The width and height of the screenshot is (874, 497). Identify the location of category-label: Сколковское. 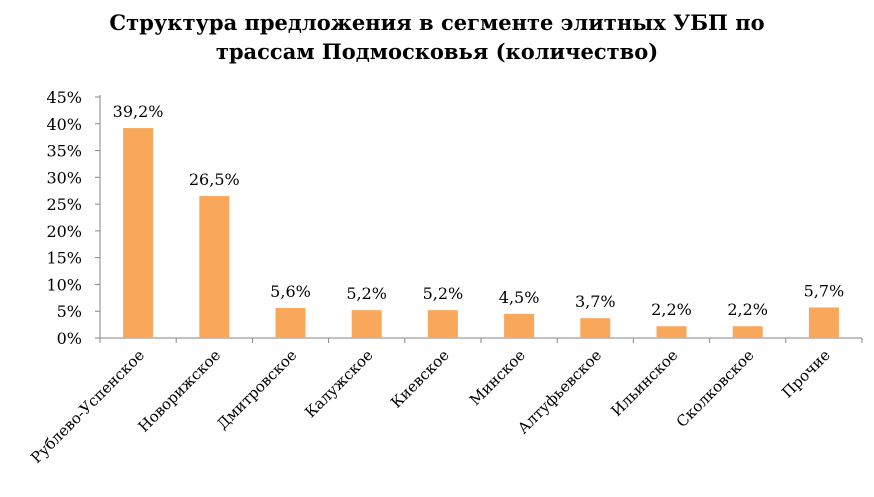
(715, 388).